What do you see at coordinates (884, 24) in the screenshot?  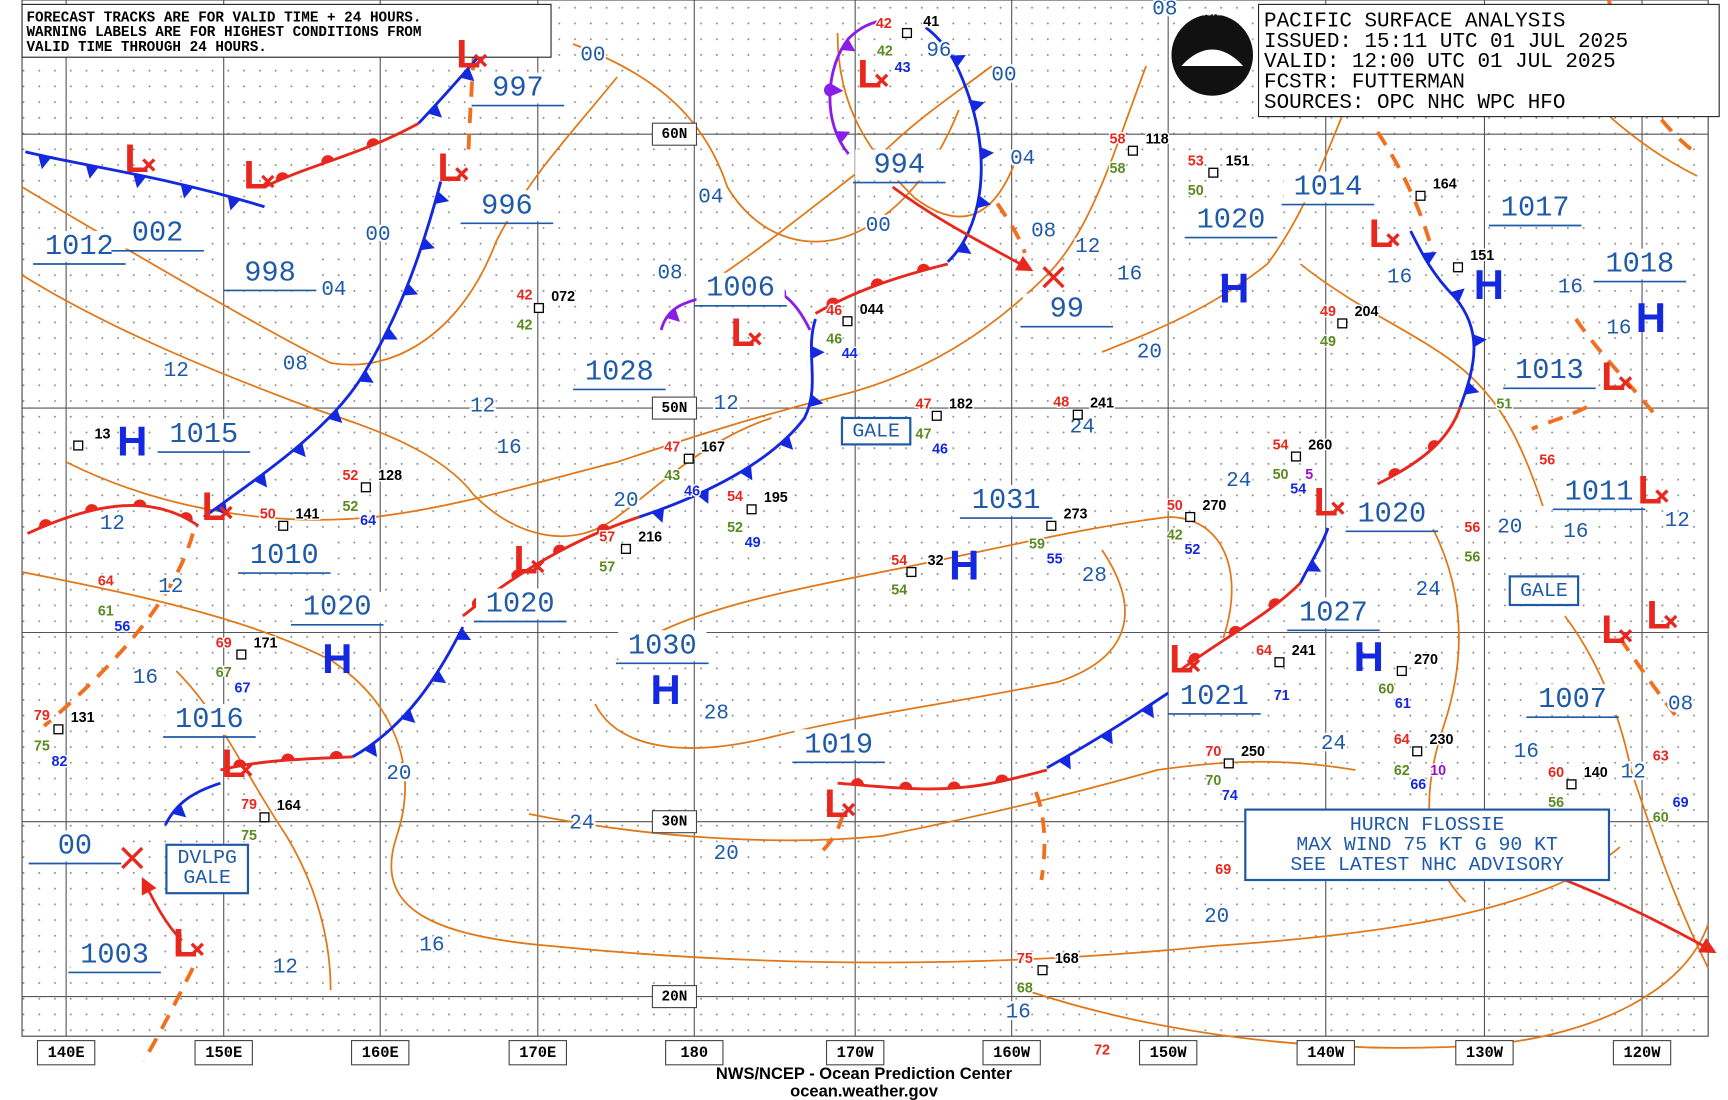 I see `station-value: 42` at bounding box center [884, 24].